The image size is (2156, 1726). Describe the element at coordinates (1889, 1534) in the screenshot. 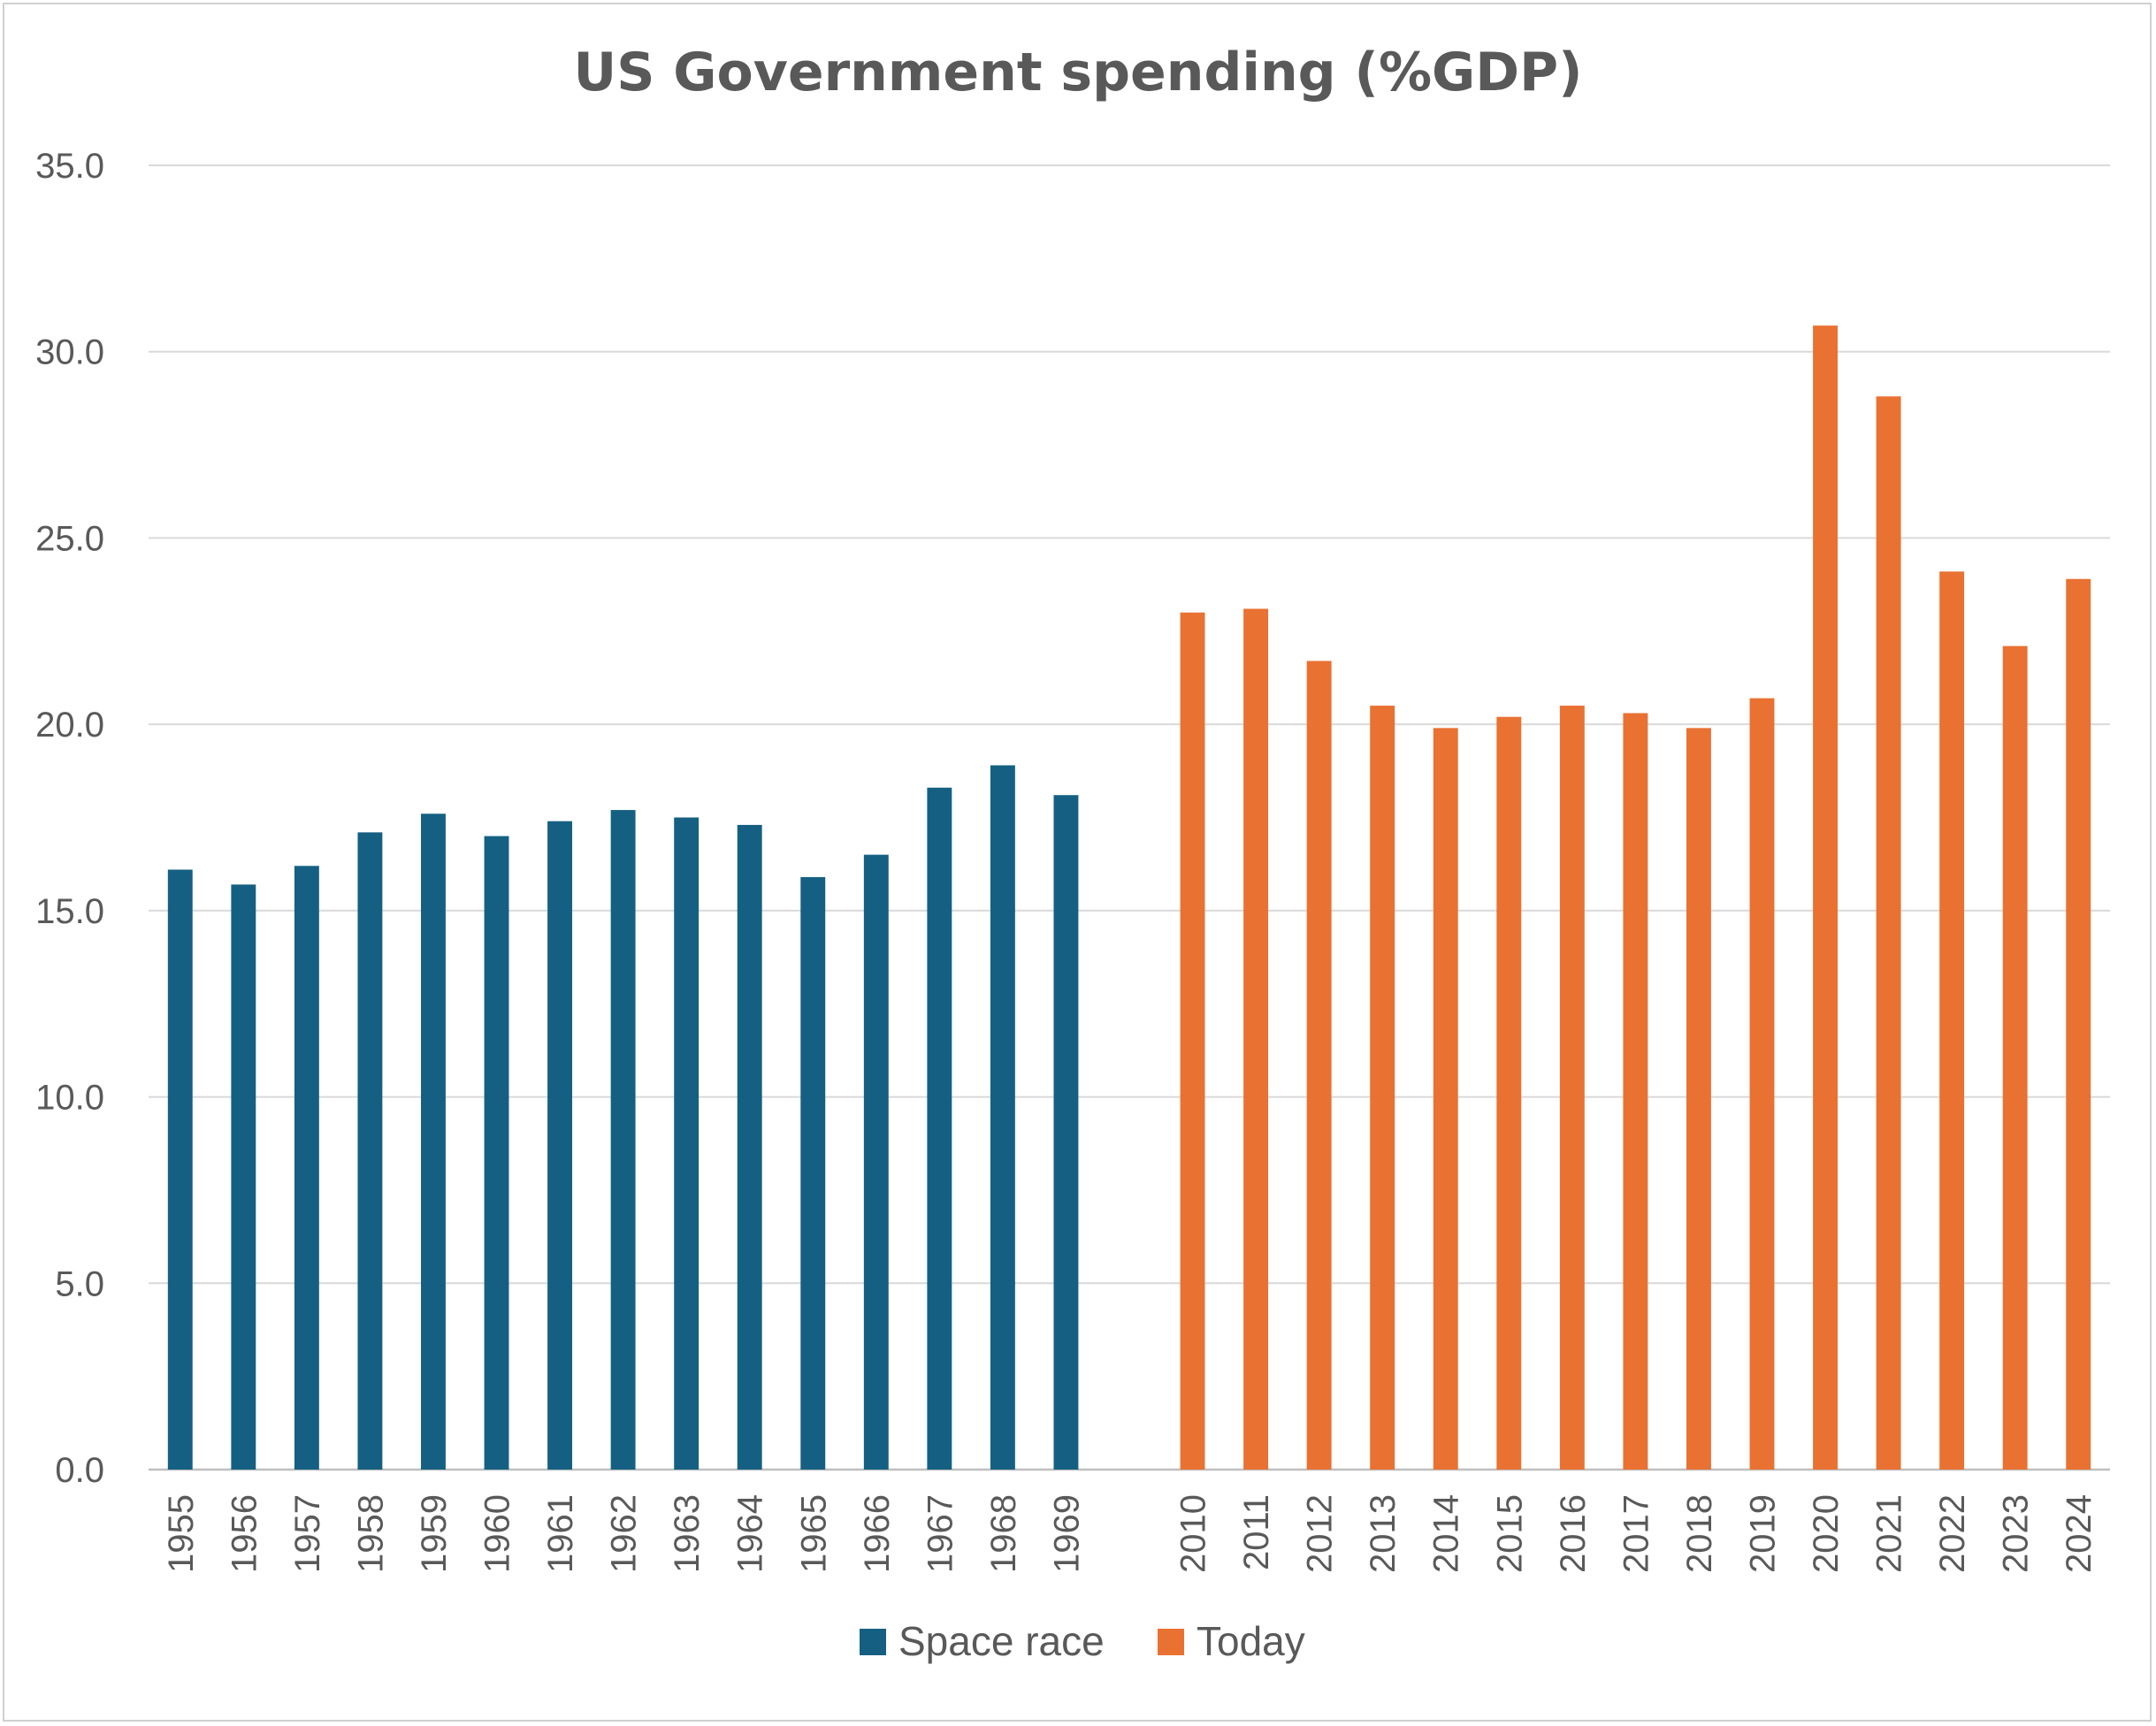

I see `x-tick-label: 2021` at that location.